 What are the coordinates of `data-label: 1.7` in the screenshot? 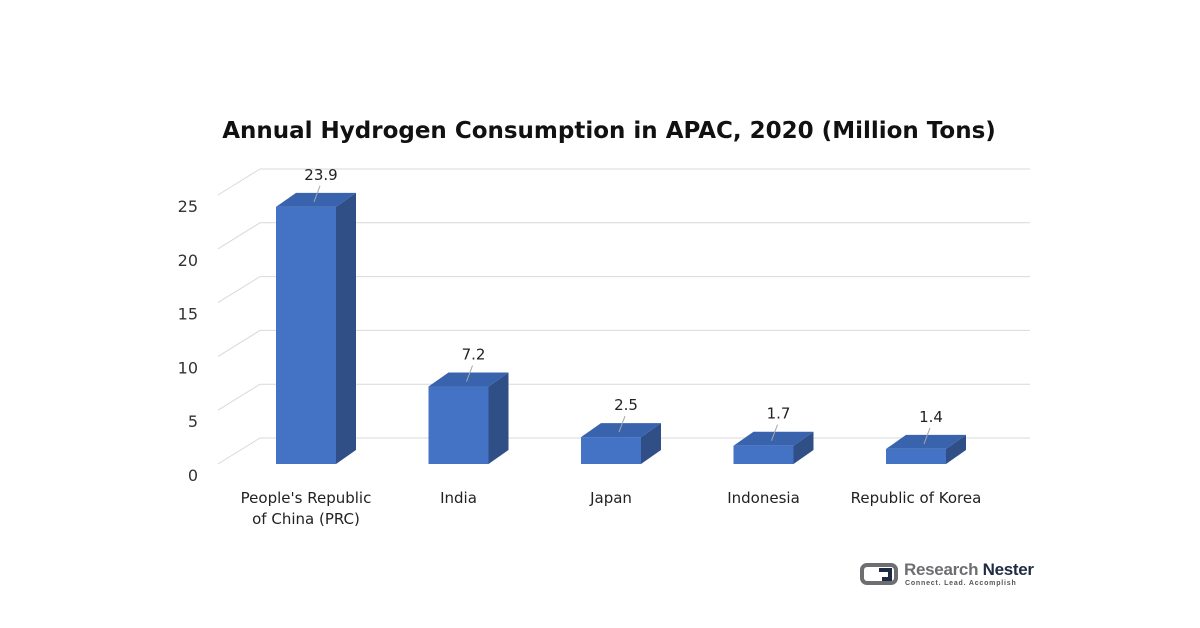 It's located at (779, 414).